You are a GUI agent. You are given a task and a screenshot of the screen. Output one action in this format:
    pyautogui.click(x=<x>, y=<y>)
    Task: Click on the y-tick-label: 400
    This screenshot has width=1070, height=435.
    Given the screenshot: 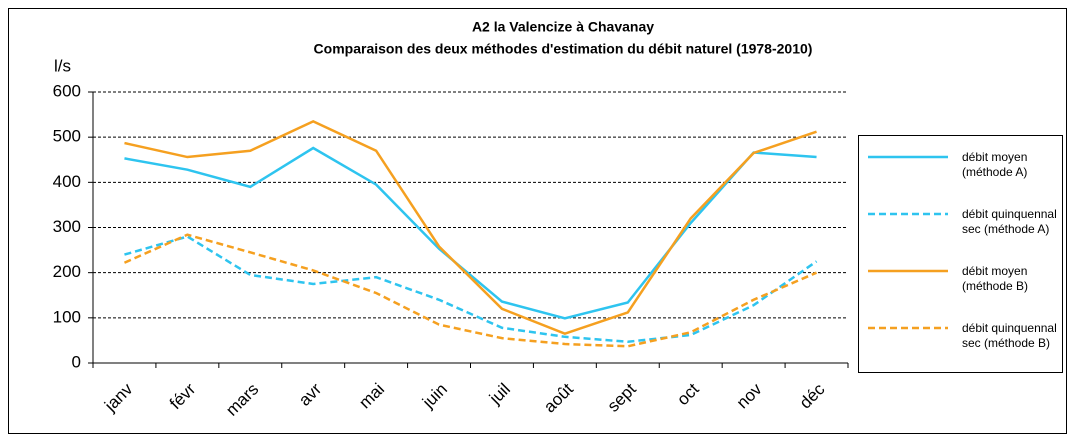 What is the action you would take?
    pyautogui.click(x=67, y=181)
    